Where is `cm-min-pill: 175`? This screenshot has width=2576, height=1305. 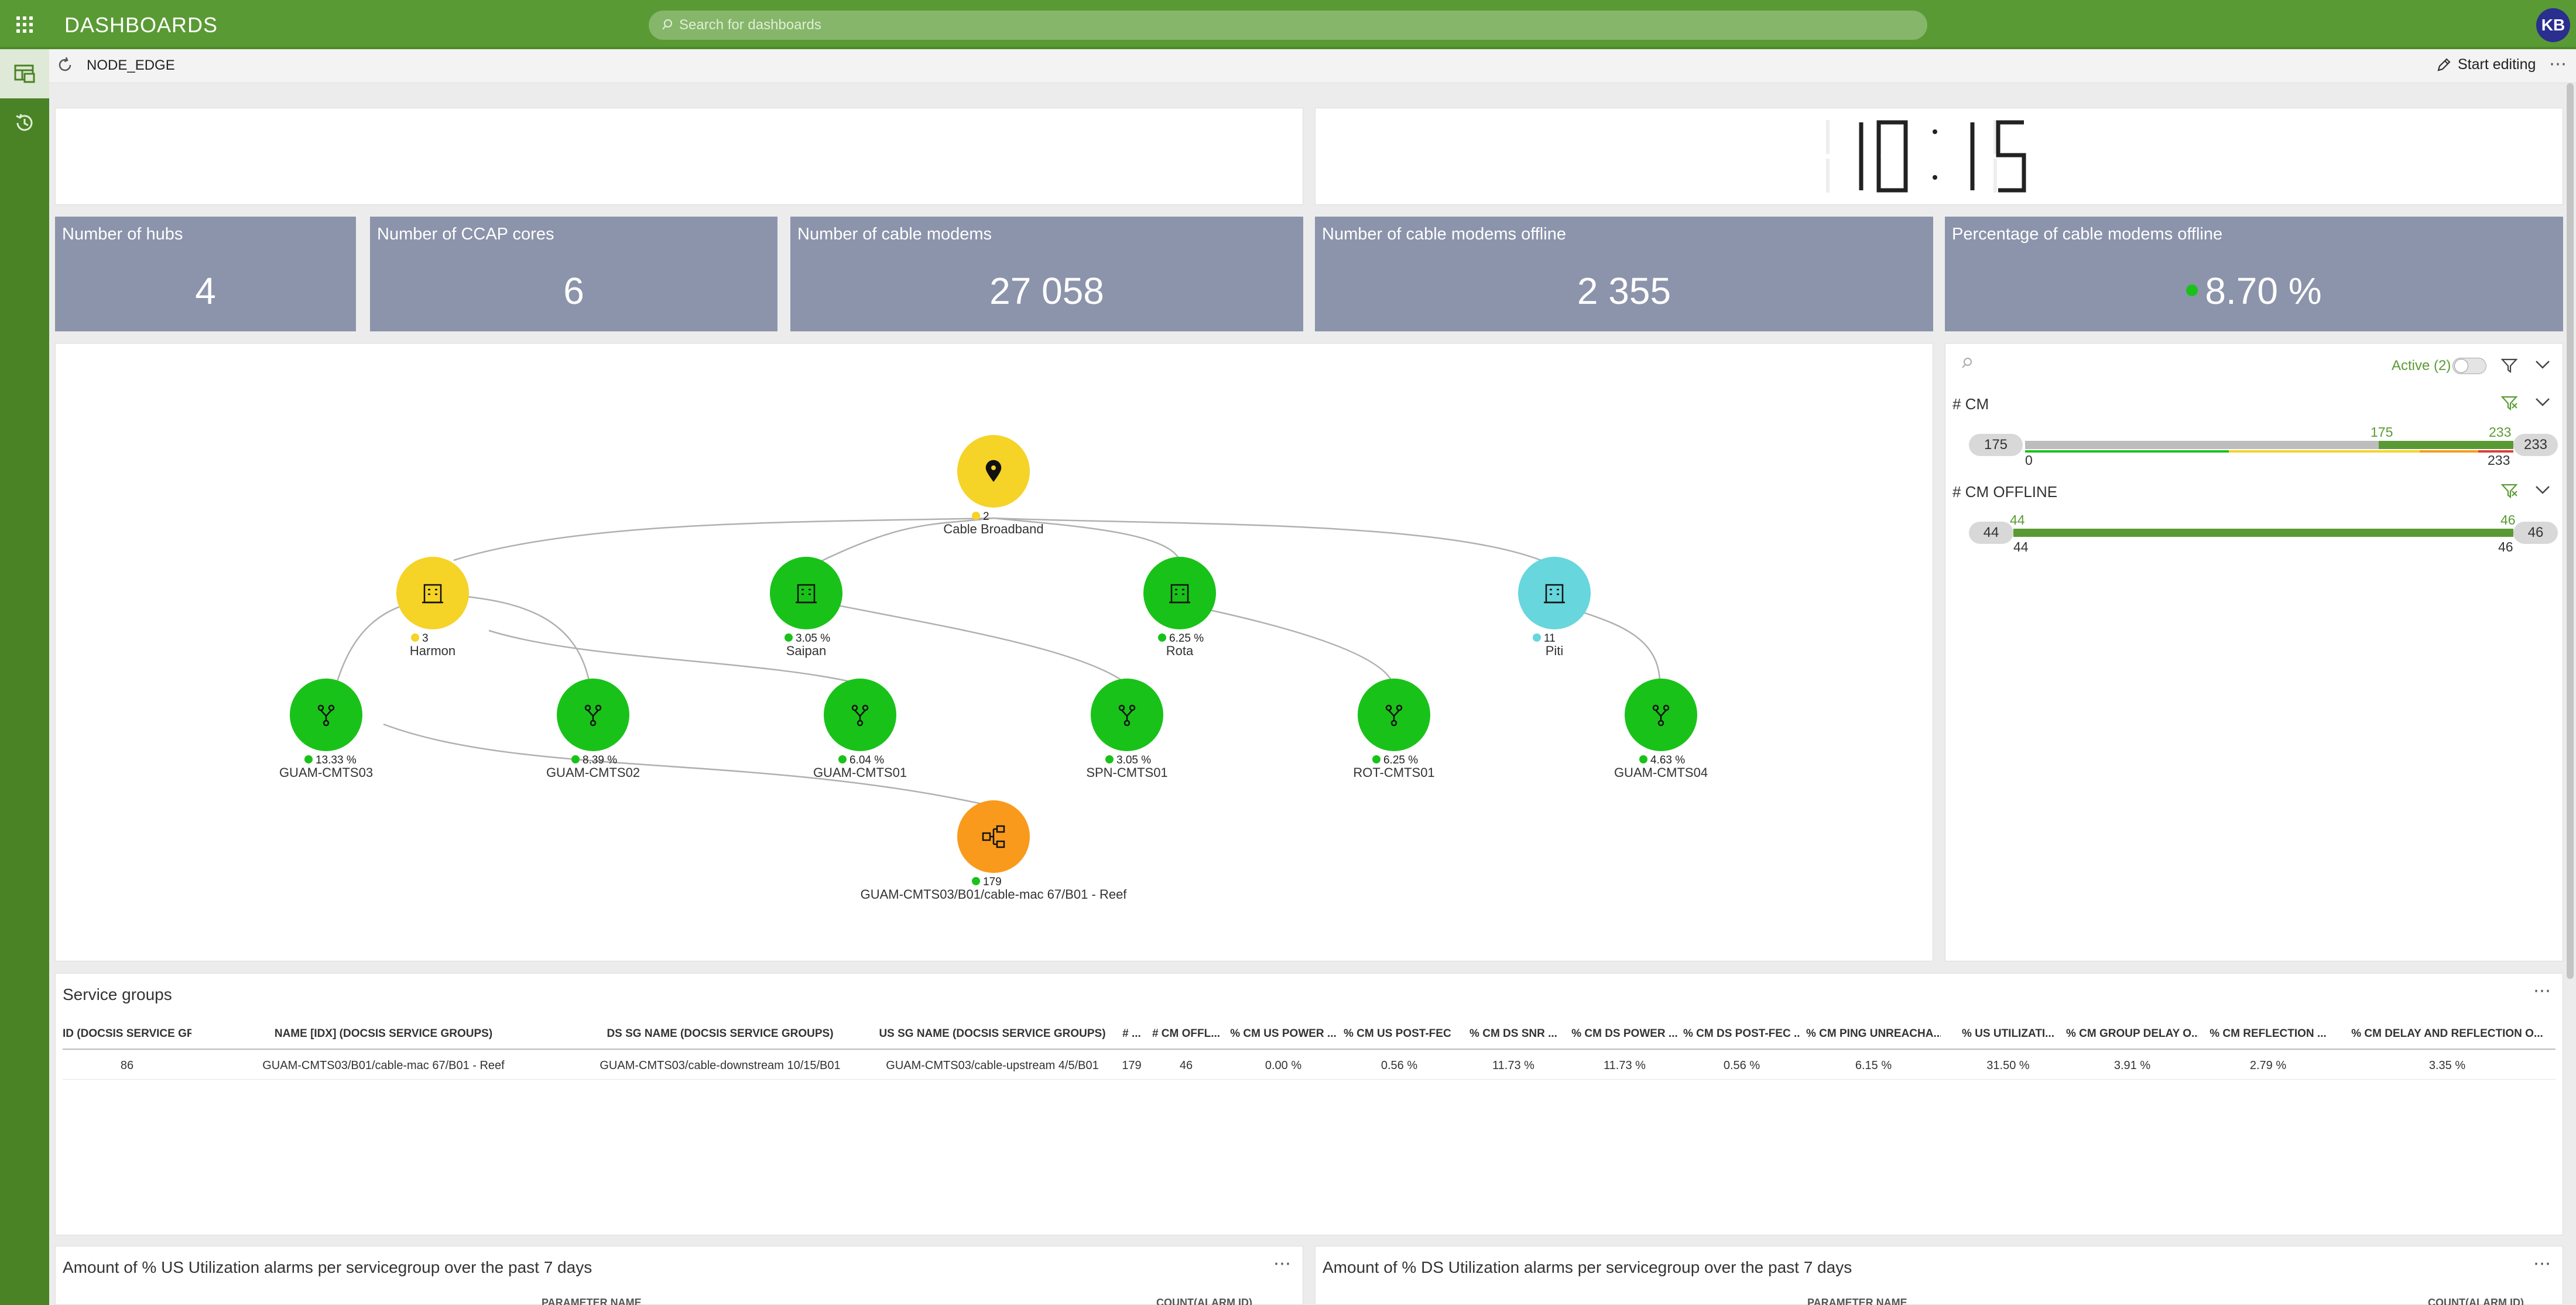 cm-min-pill: 175 is located at coordinates (1996, 445).